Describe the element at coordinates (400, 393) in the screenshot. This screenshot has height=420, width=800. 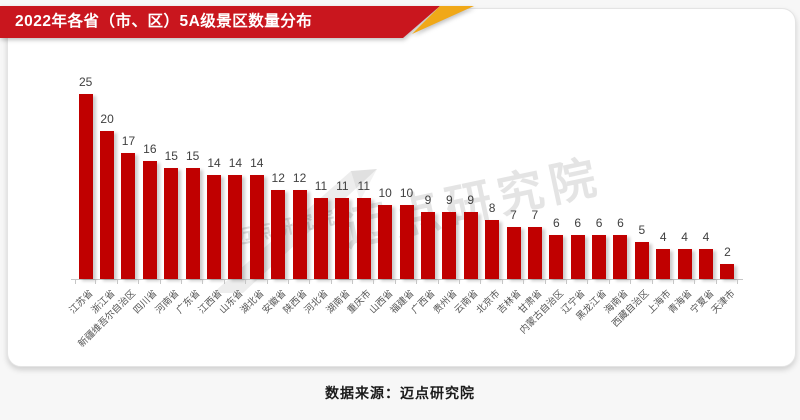
I see `data-source-text: 数据来源：迈点研究院` at that location.